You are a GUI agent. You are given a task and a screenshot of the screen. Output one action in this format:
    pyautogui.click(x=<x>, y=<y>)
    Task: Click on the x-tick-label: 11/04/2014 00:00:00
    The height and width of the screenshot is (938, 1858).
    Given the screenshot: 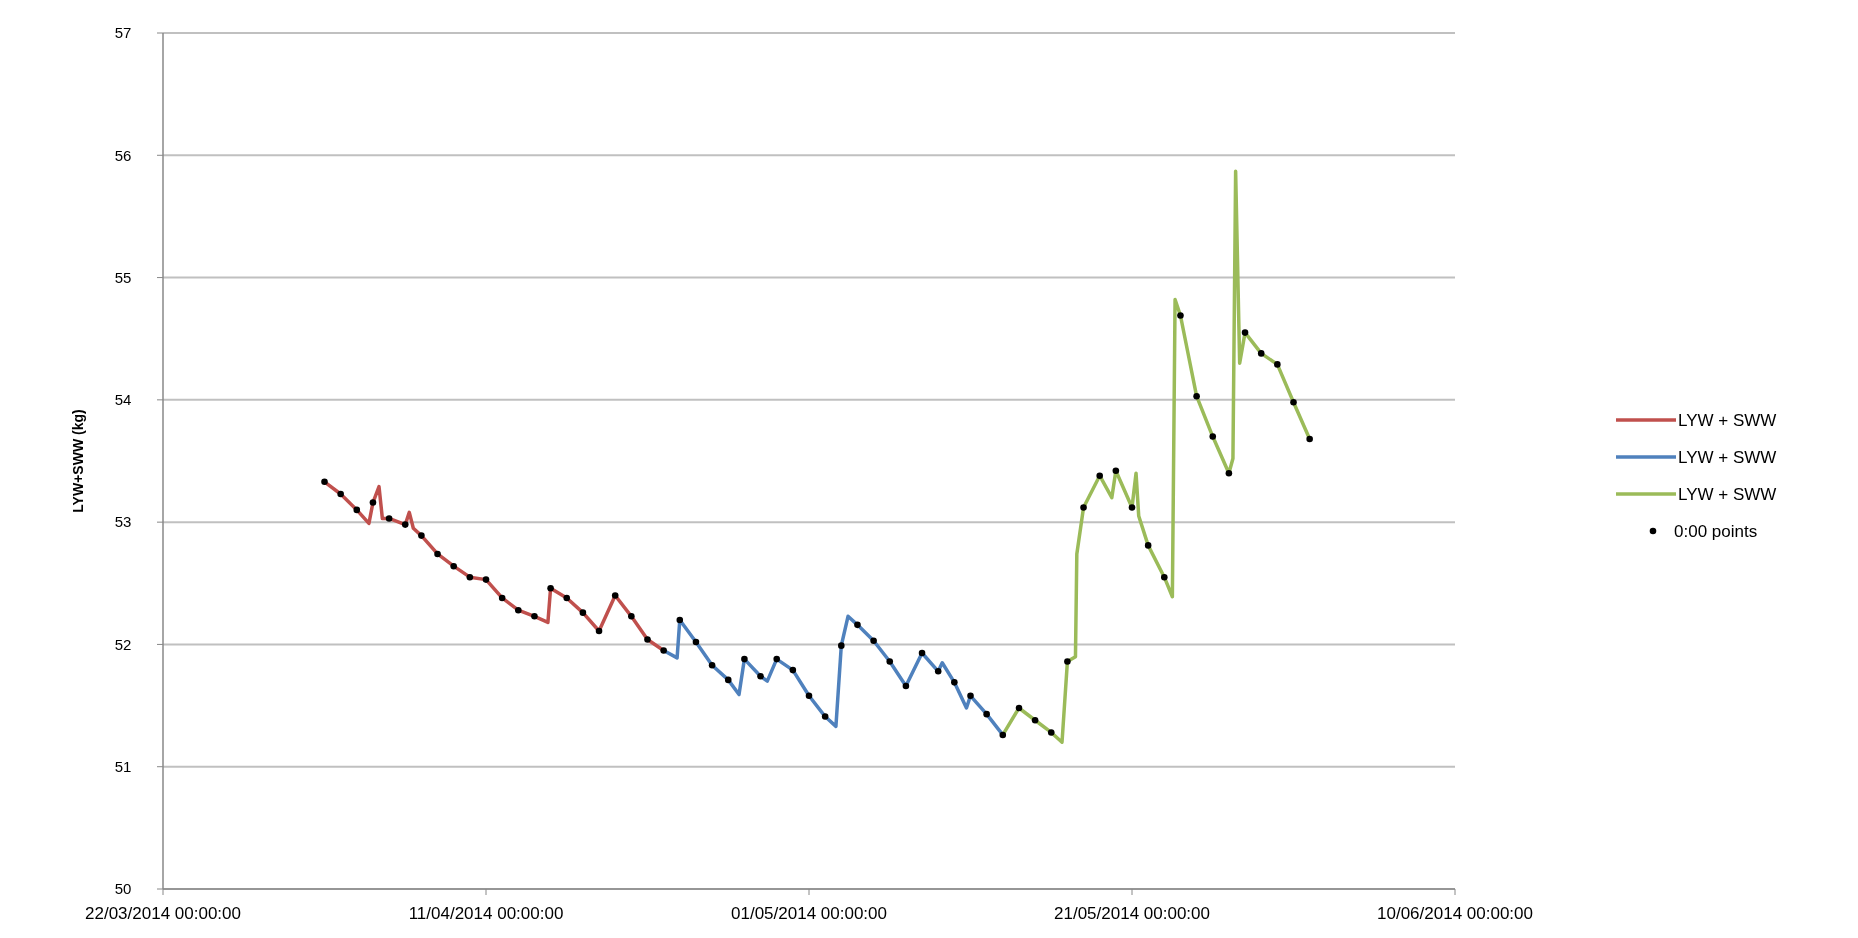 What is the action you would take?
    pyautogui.click(x=486, y=913)
    